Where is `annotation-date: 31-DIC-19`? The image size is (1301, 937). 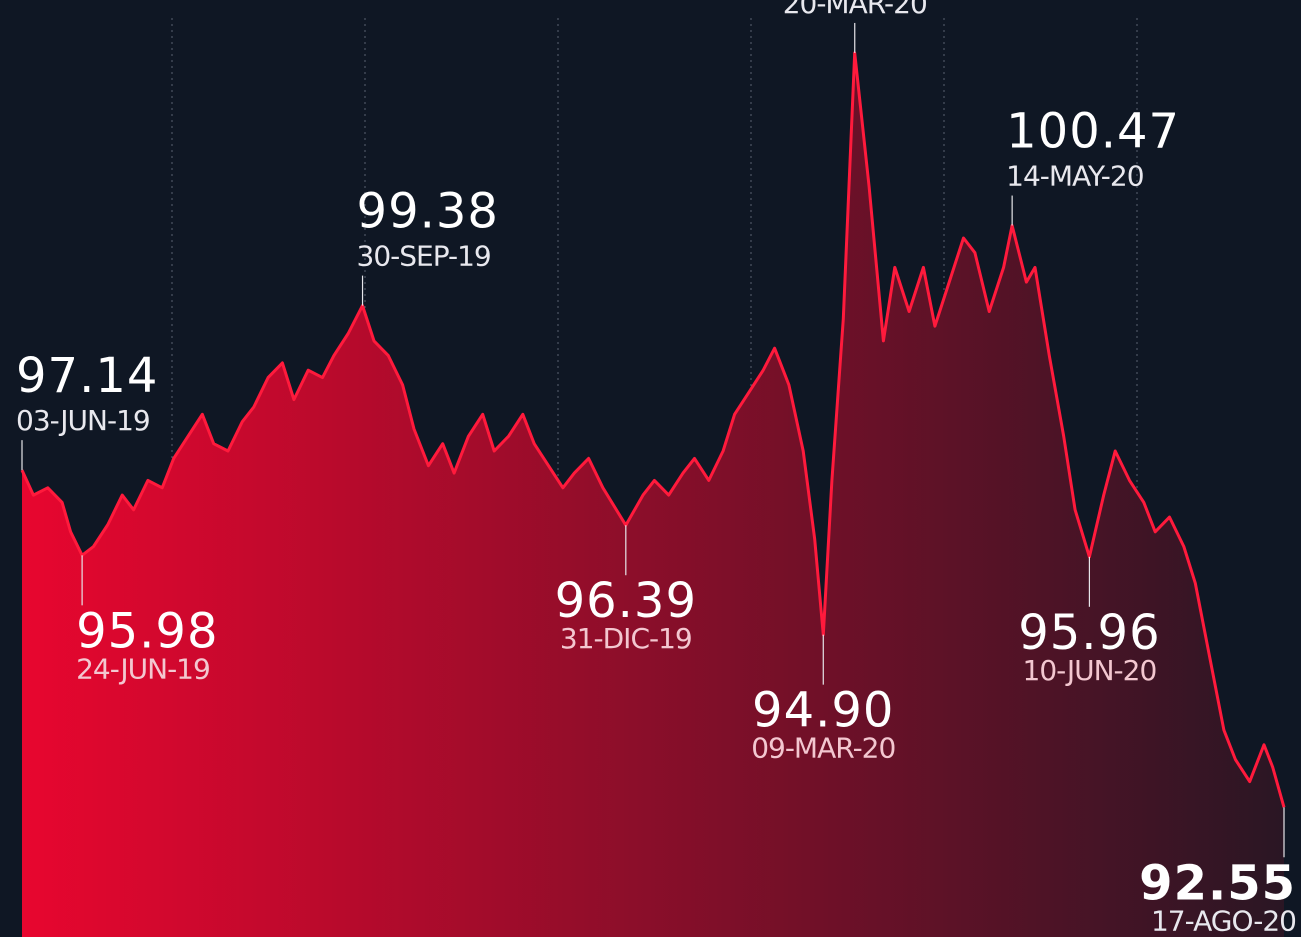 annotation-date: 31-DIC-19 is located at coordinates (626, 638).